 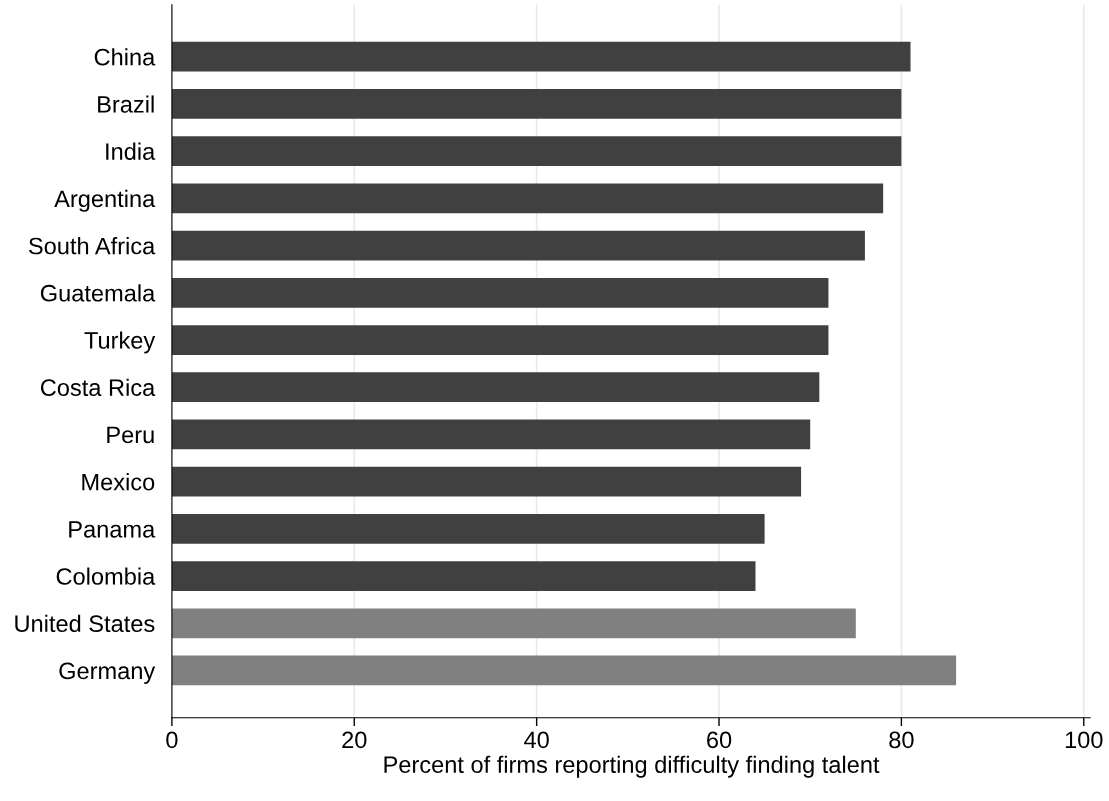 I want to click on y-tick-label: Turkey, so click(x=120, y=342).